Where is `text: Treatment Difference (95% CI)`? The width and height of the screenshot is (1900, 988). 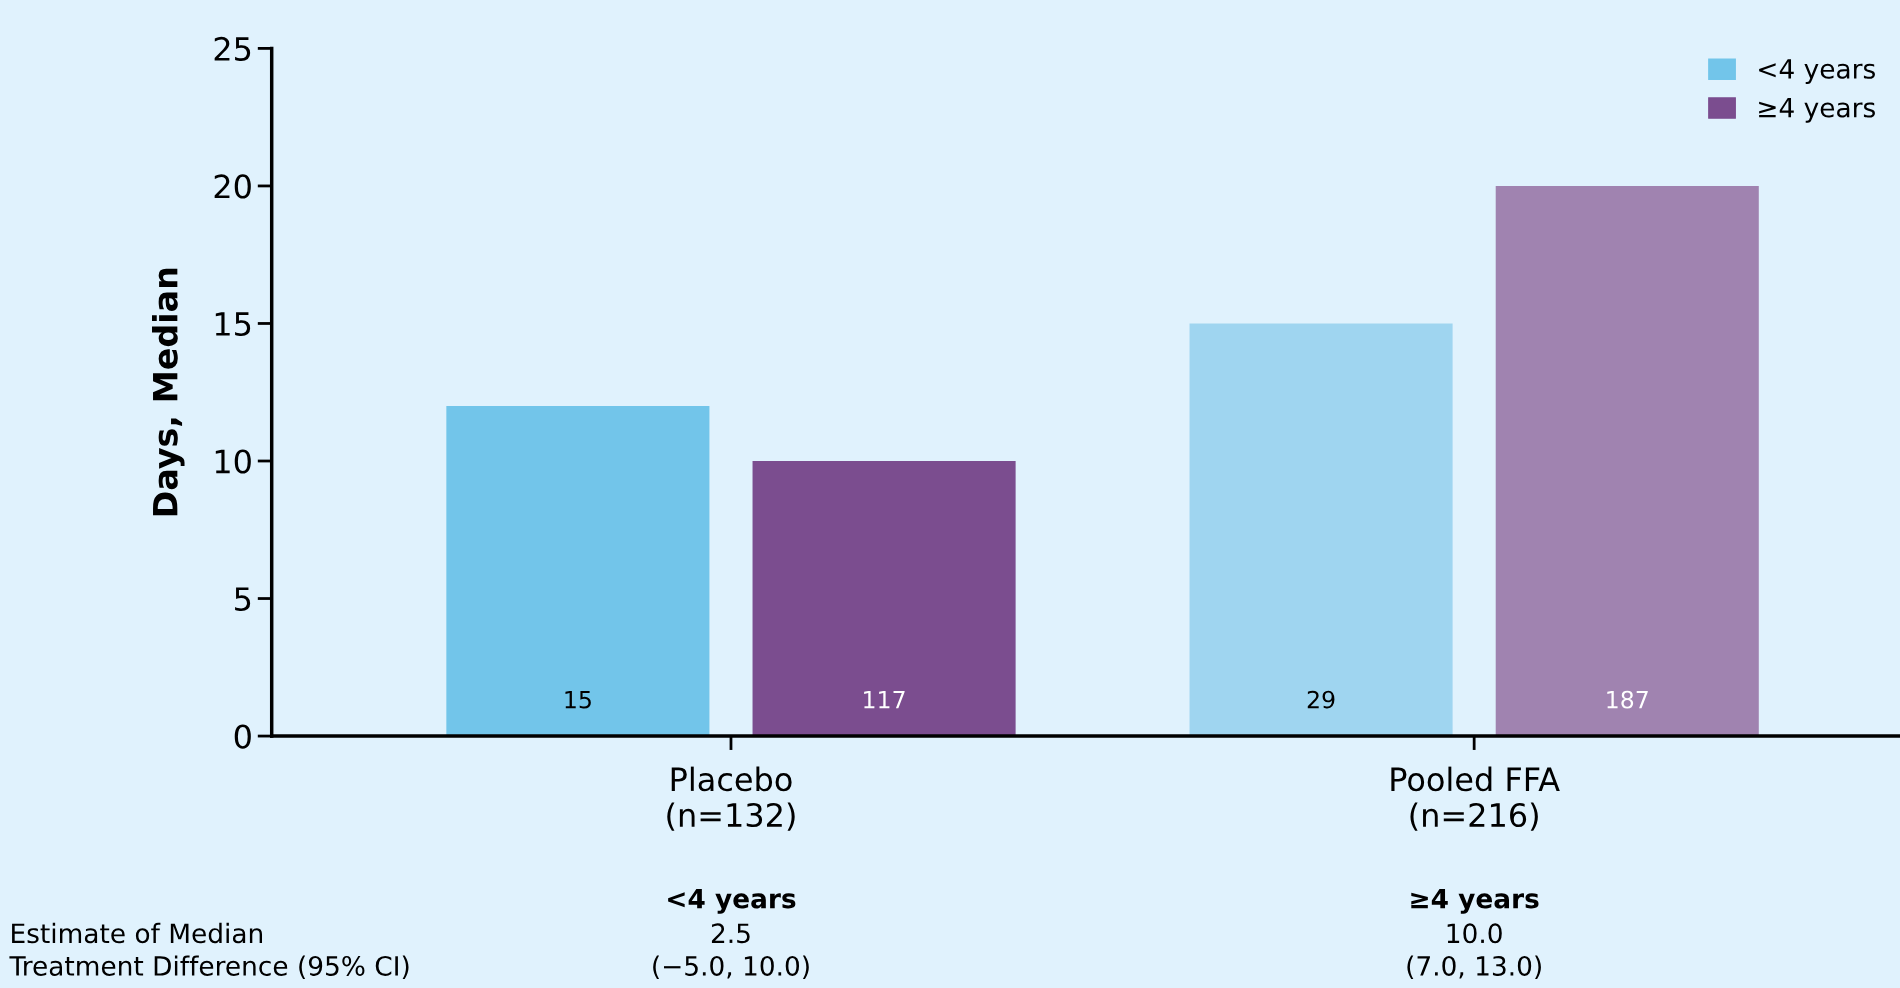 text: Treatment Difference (95% CI) is located at coordinates (209, 967).